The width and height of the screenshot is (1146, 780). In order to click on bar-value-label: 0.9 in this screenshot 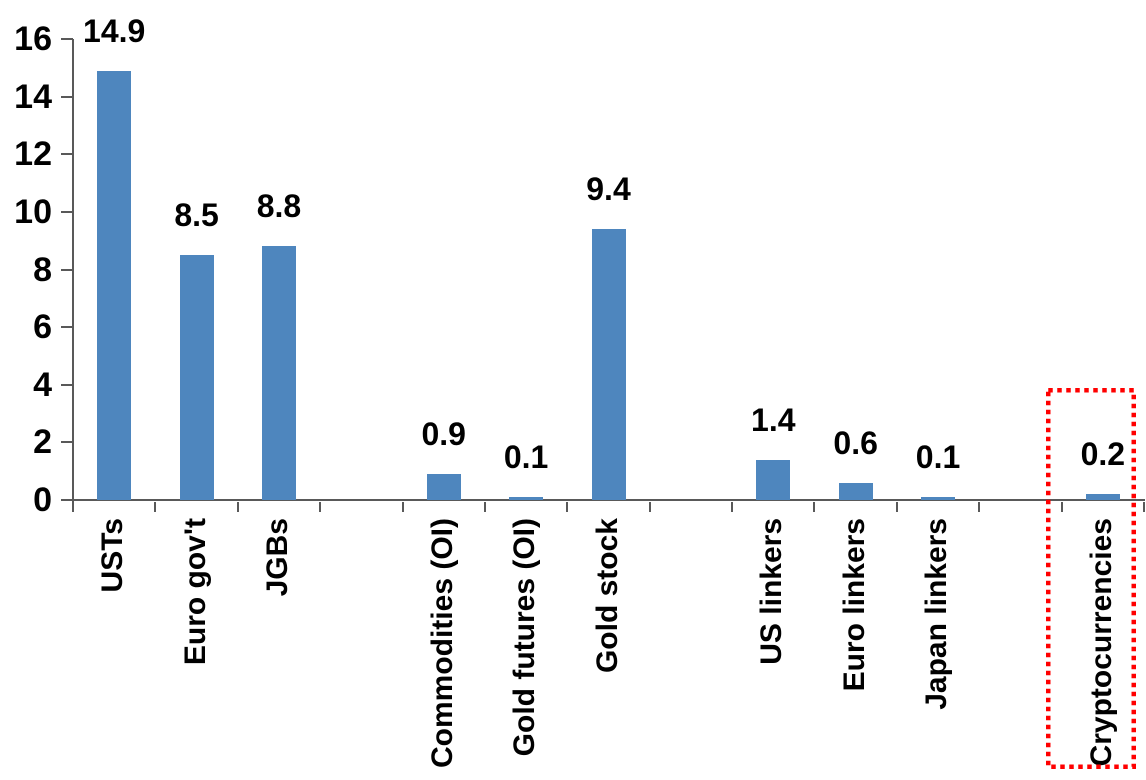, I will do `click(443, 434)`.